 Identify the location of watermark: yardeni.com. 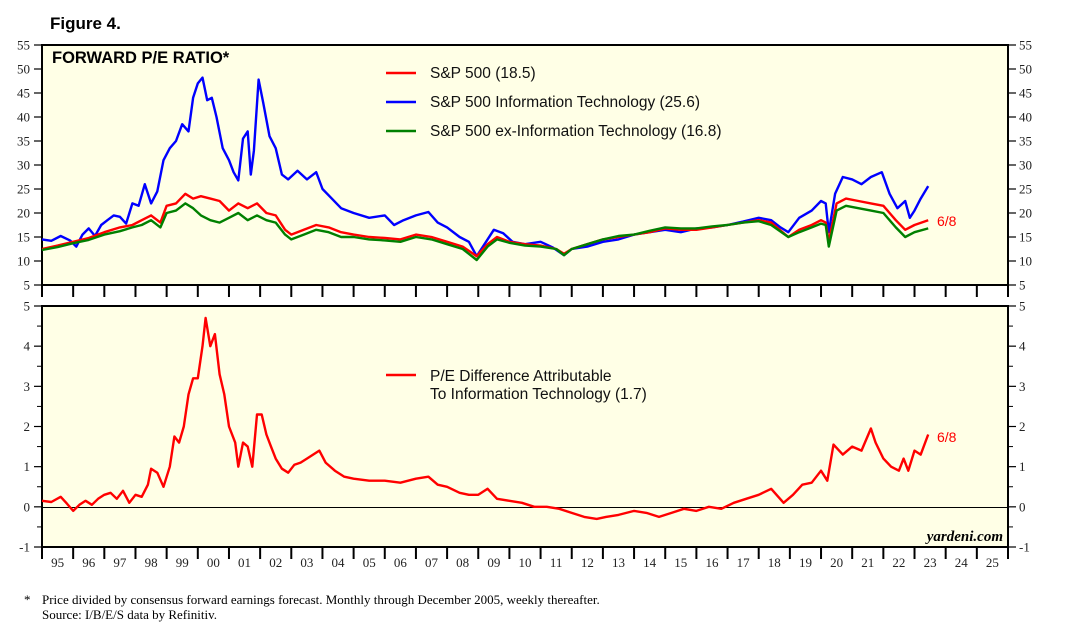
(964, 537).